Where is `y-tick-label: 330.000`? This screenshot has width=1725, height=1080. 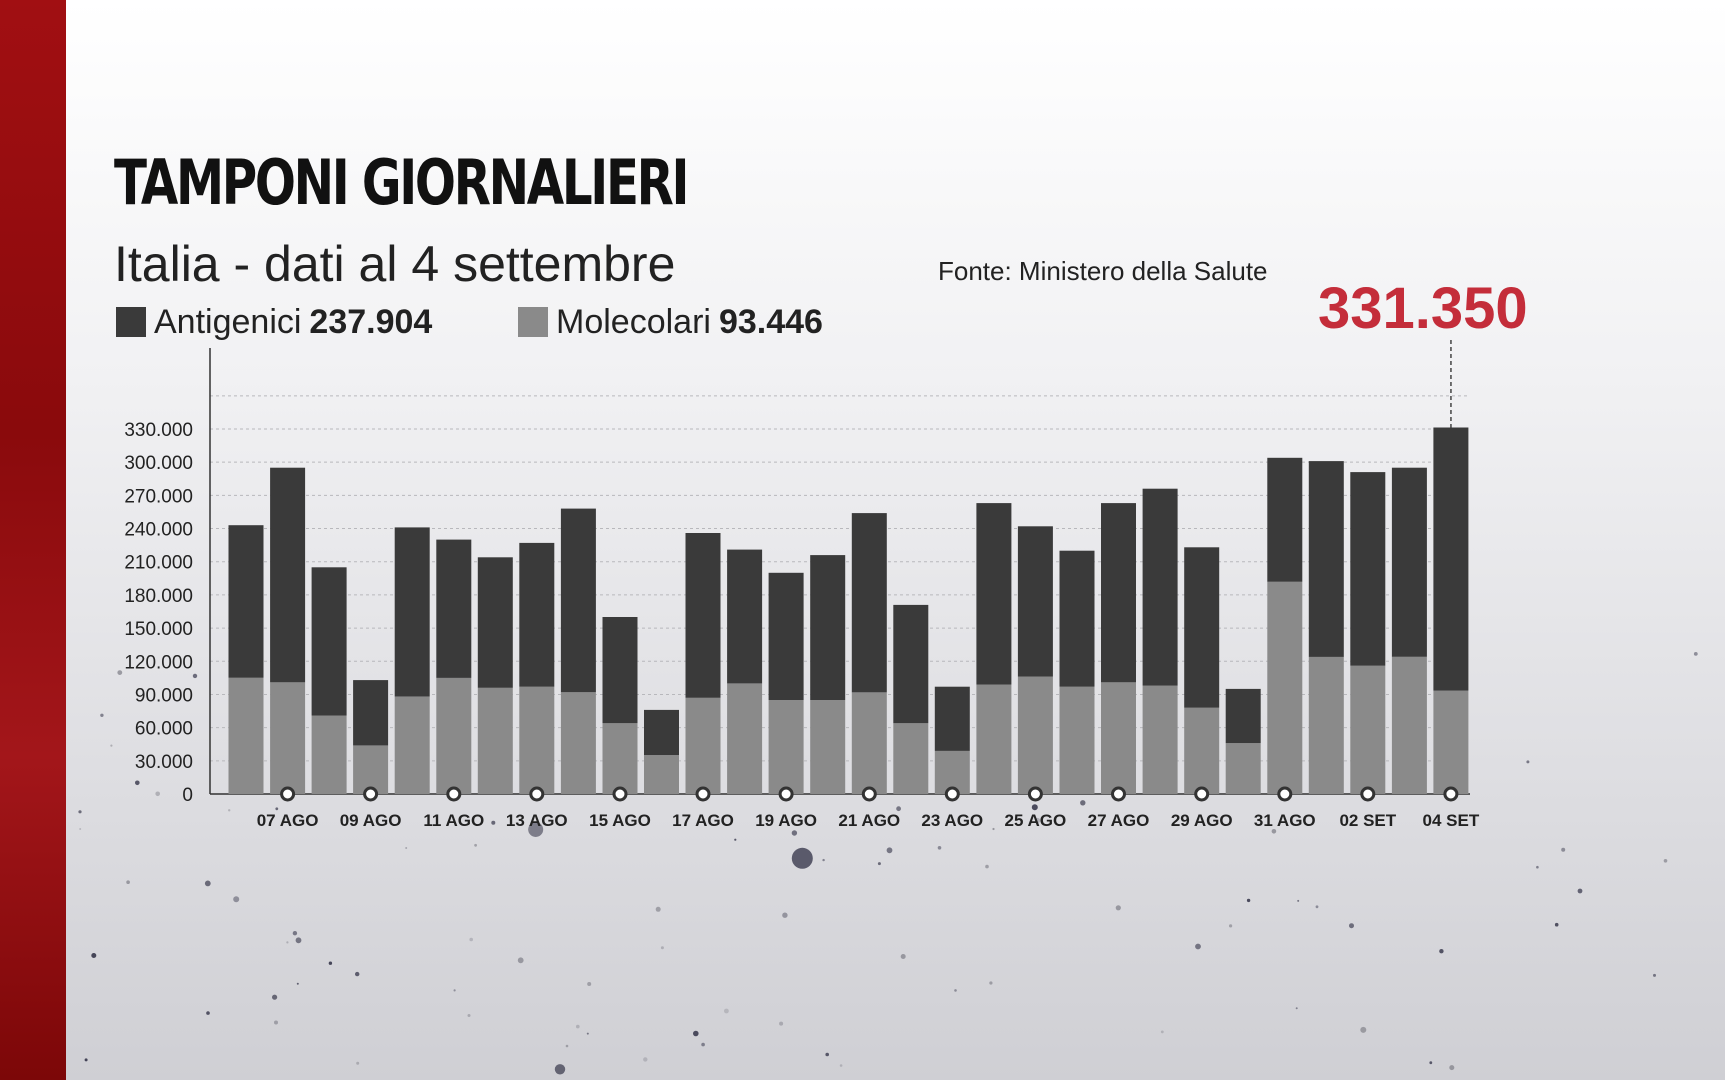
y-tick-label: 330.000 is located at coordinates (158, 430).